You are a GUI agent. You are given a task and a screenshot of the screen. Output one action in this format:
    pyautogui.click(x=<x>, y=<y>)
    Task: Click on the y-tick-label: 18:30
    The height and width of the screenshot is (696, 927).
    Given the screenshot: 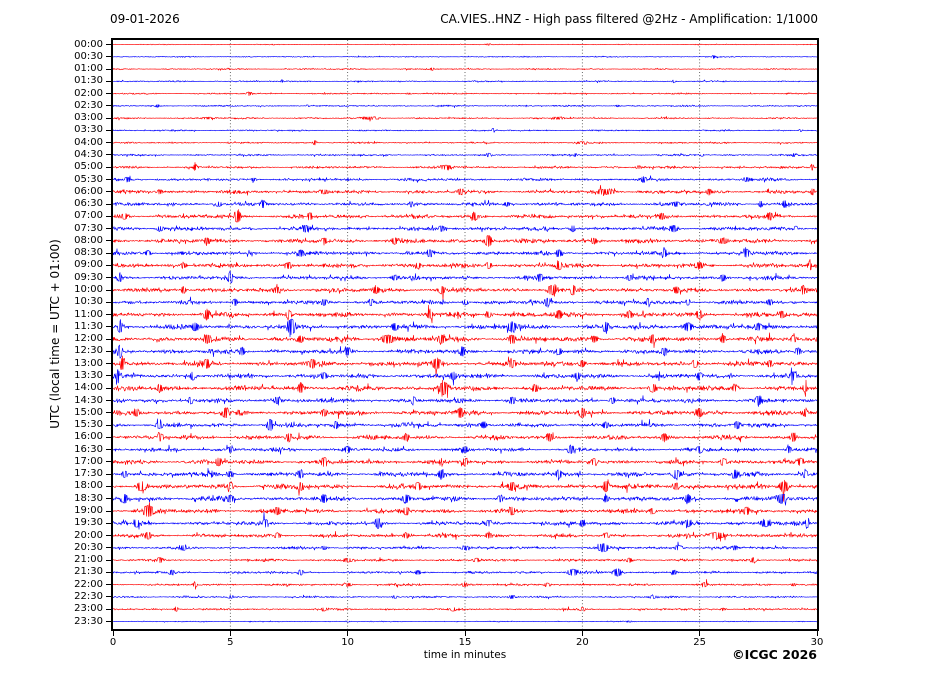 What is the action you would take?
    pyautogui.click(x=88, y=498)
    